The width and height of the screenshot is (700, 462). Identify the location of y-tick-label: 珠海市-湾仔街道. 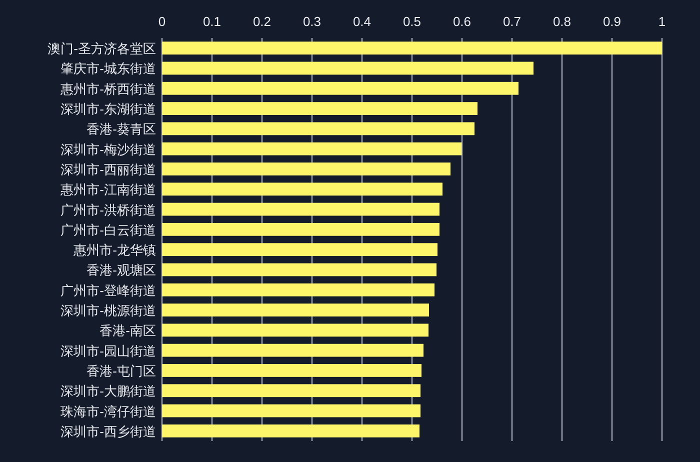
(108, 411).